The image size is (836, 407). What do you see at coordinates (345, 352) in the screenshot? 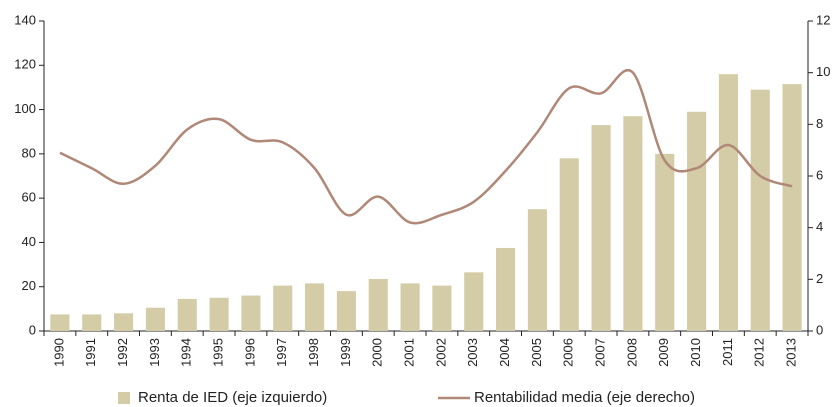
I see `x-tick-label: 1999` at bounding box center [345, 352].